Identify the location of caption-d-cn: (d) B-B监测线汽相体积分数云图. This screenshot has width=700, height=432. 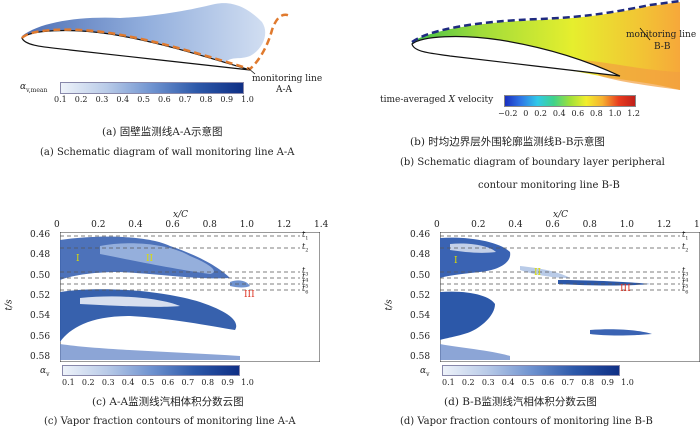
(520, 402).